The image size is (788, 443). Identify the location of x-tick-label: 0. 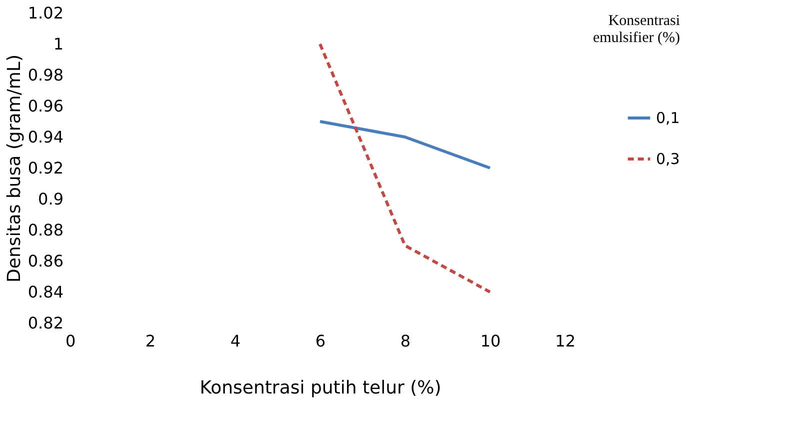
(71, 341).